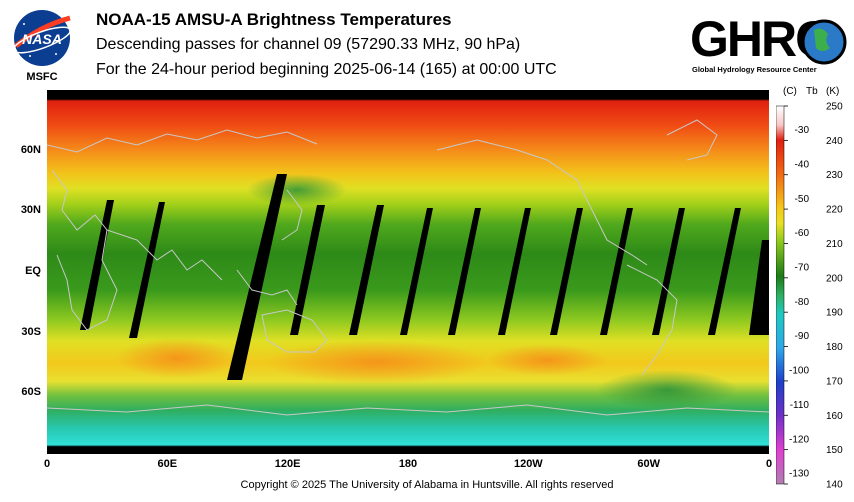 The width and height of the screenshot is (854, 502). I want to click on latitude-label: 60S, so click(31, 392).